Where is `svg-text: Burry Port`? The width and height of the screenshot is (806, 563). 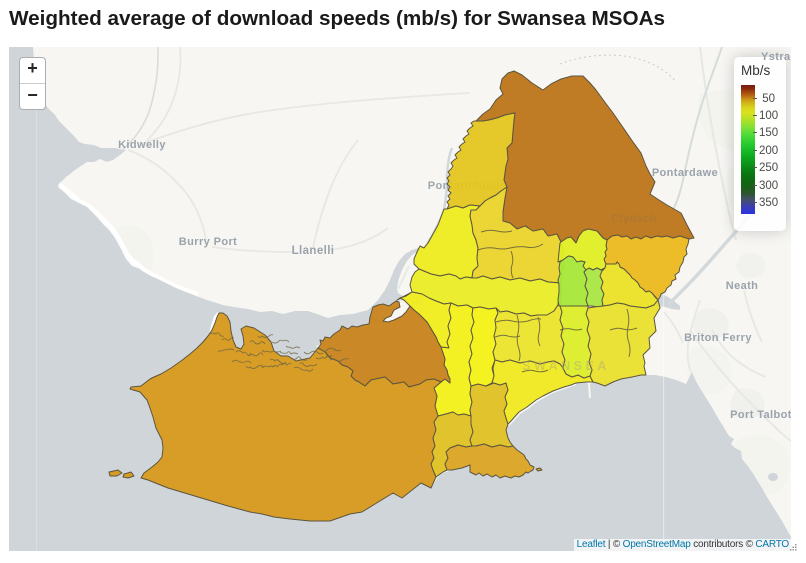
svg-text: Burry Port is located at coordinates (208, 242).